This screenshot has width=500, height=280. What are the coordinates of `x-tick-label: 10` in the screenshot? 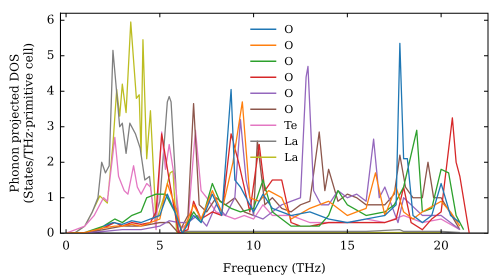 It's located at (254, 245).